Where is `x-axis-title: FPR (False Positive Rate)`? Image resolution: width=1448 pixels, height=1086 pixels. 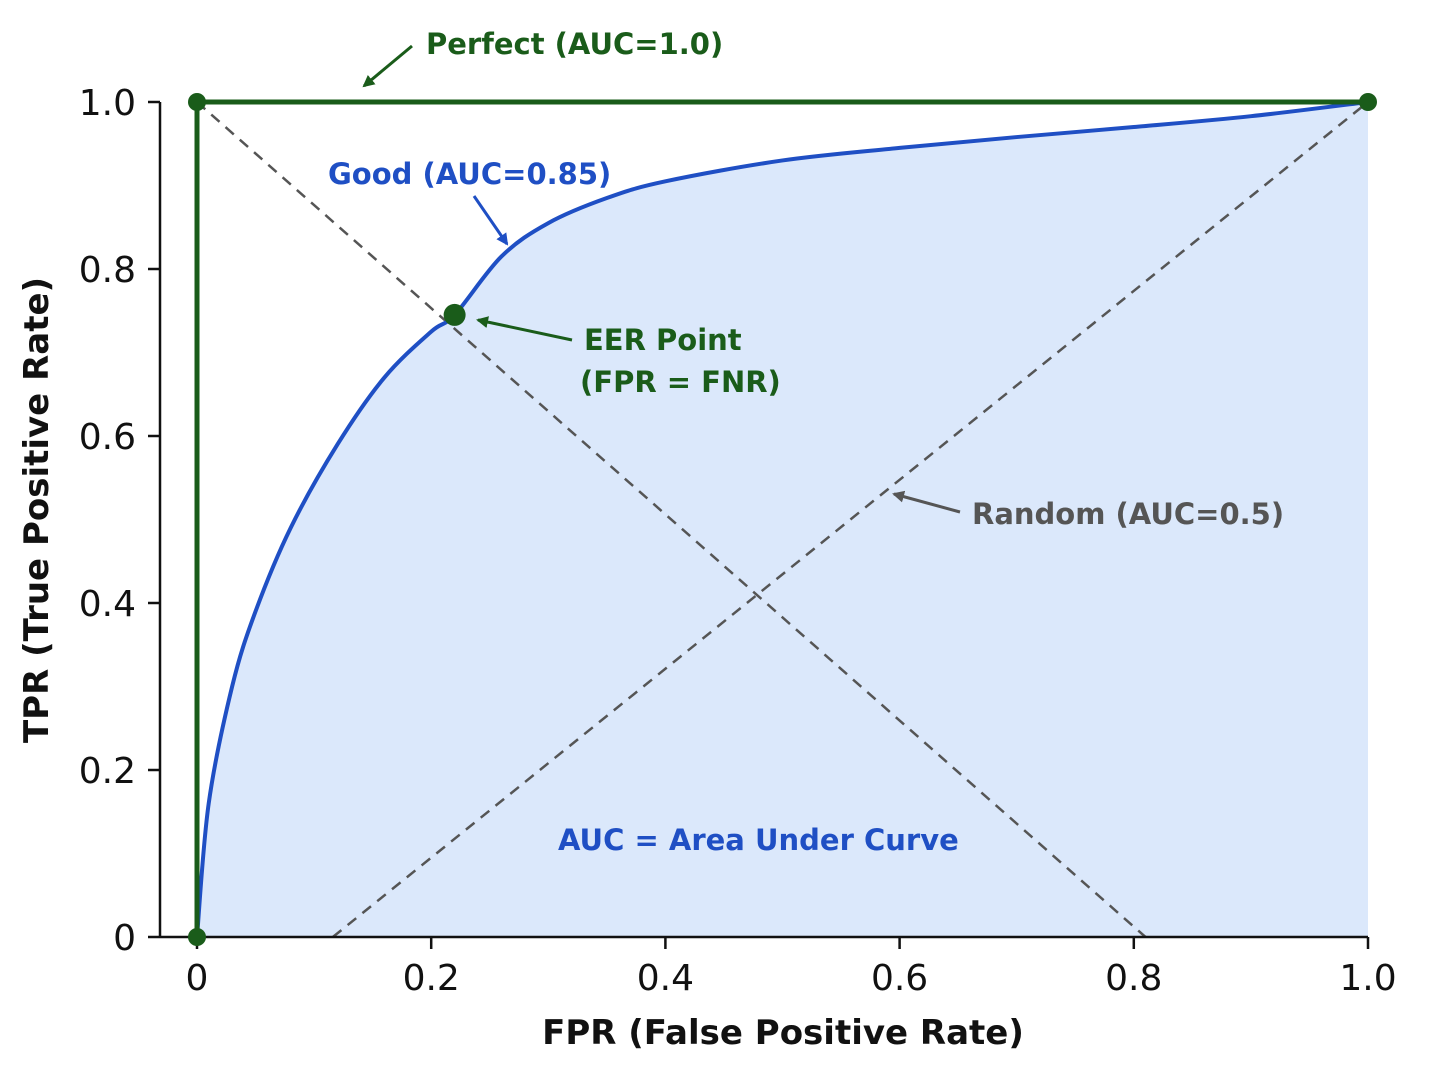 x-axis-title: FPR (False Positive Rate) is located at coordinates (783, 1033).